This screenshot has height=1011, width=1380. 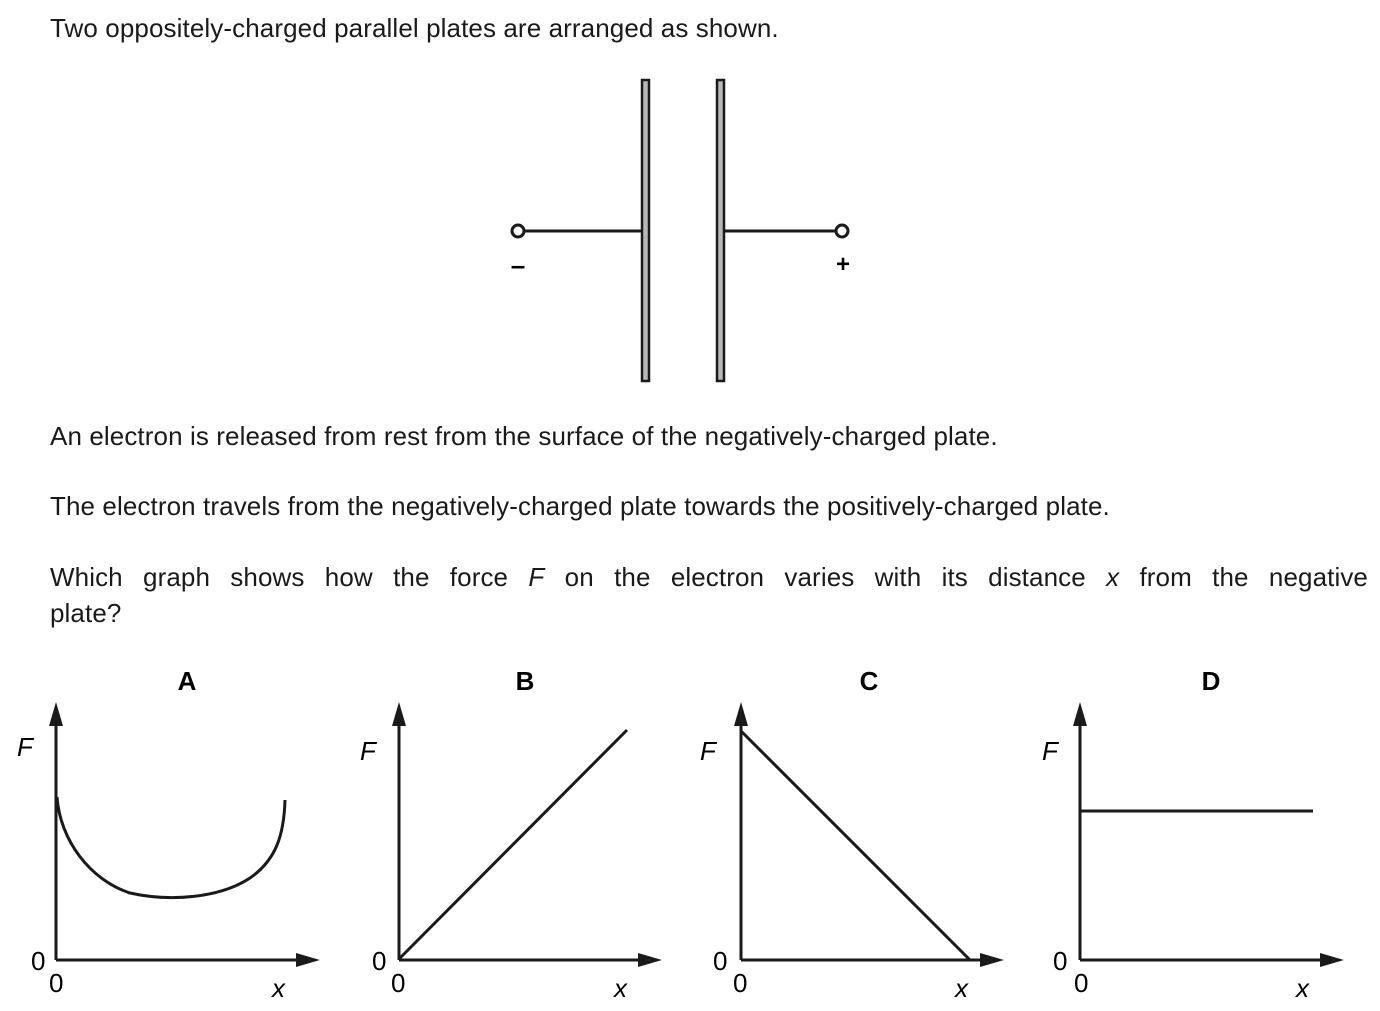 What do you see at coordinates (38, 961) in the screenshot?
I see `option-a-origin-y: 0` at bounding box center [38, 961].